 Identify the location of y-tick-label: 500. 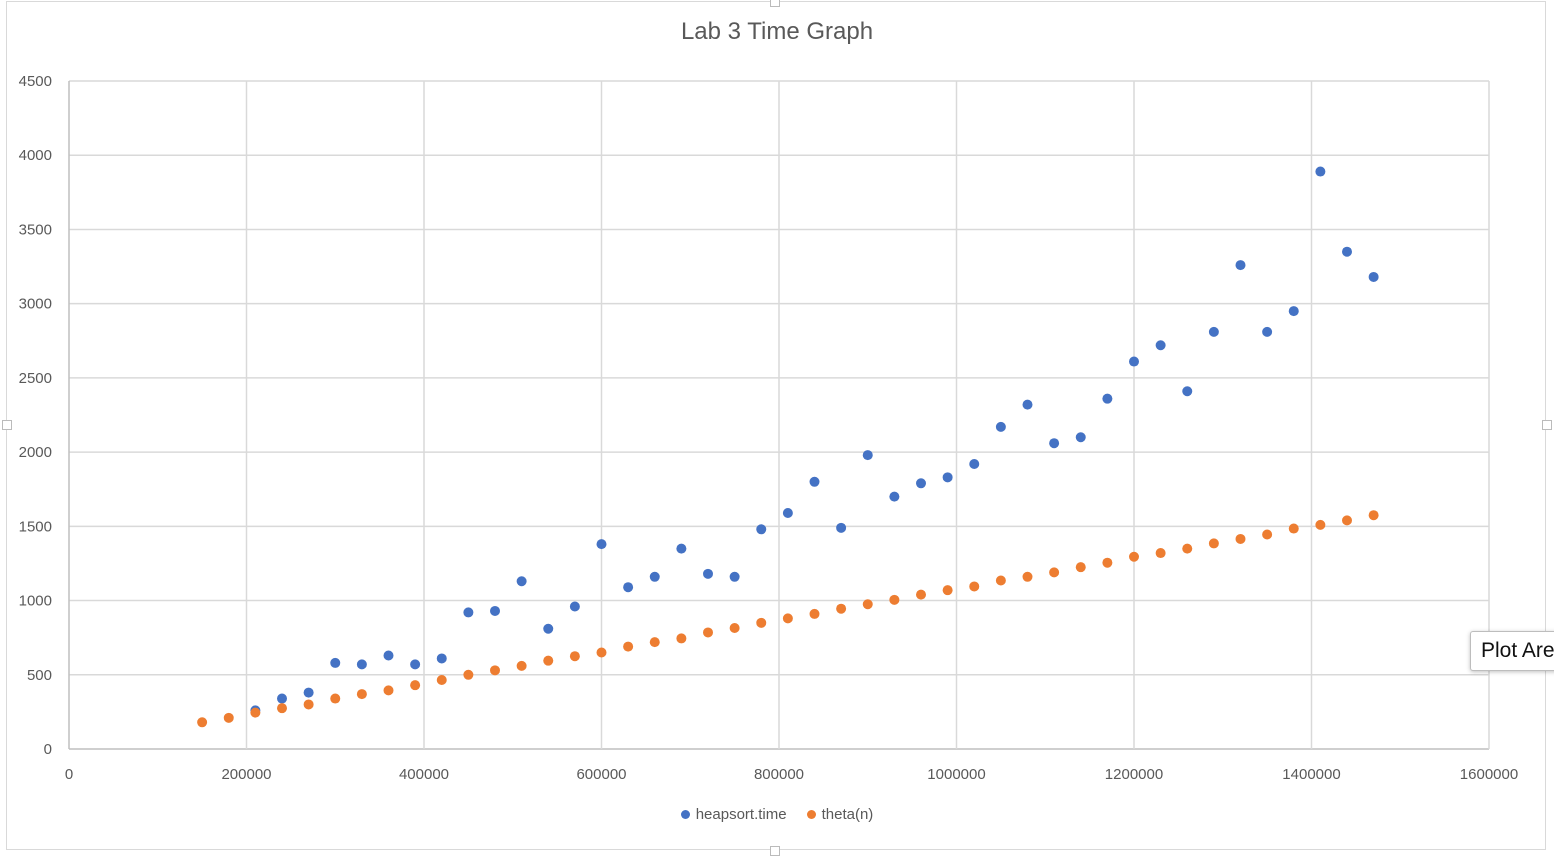
(39, 675).